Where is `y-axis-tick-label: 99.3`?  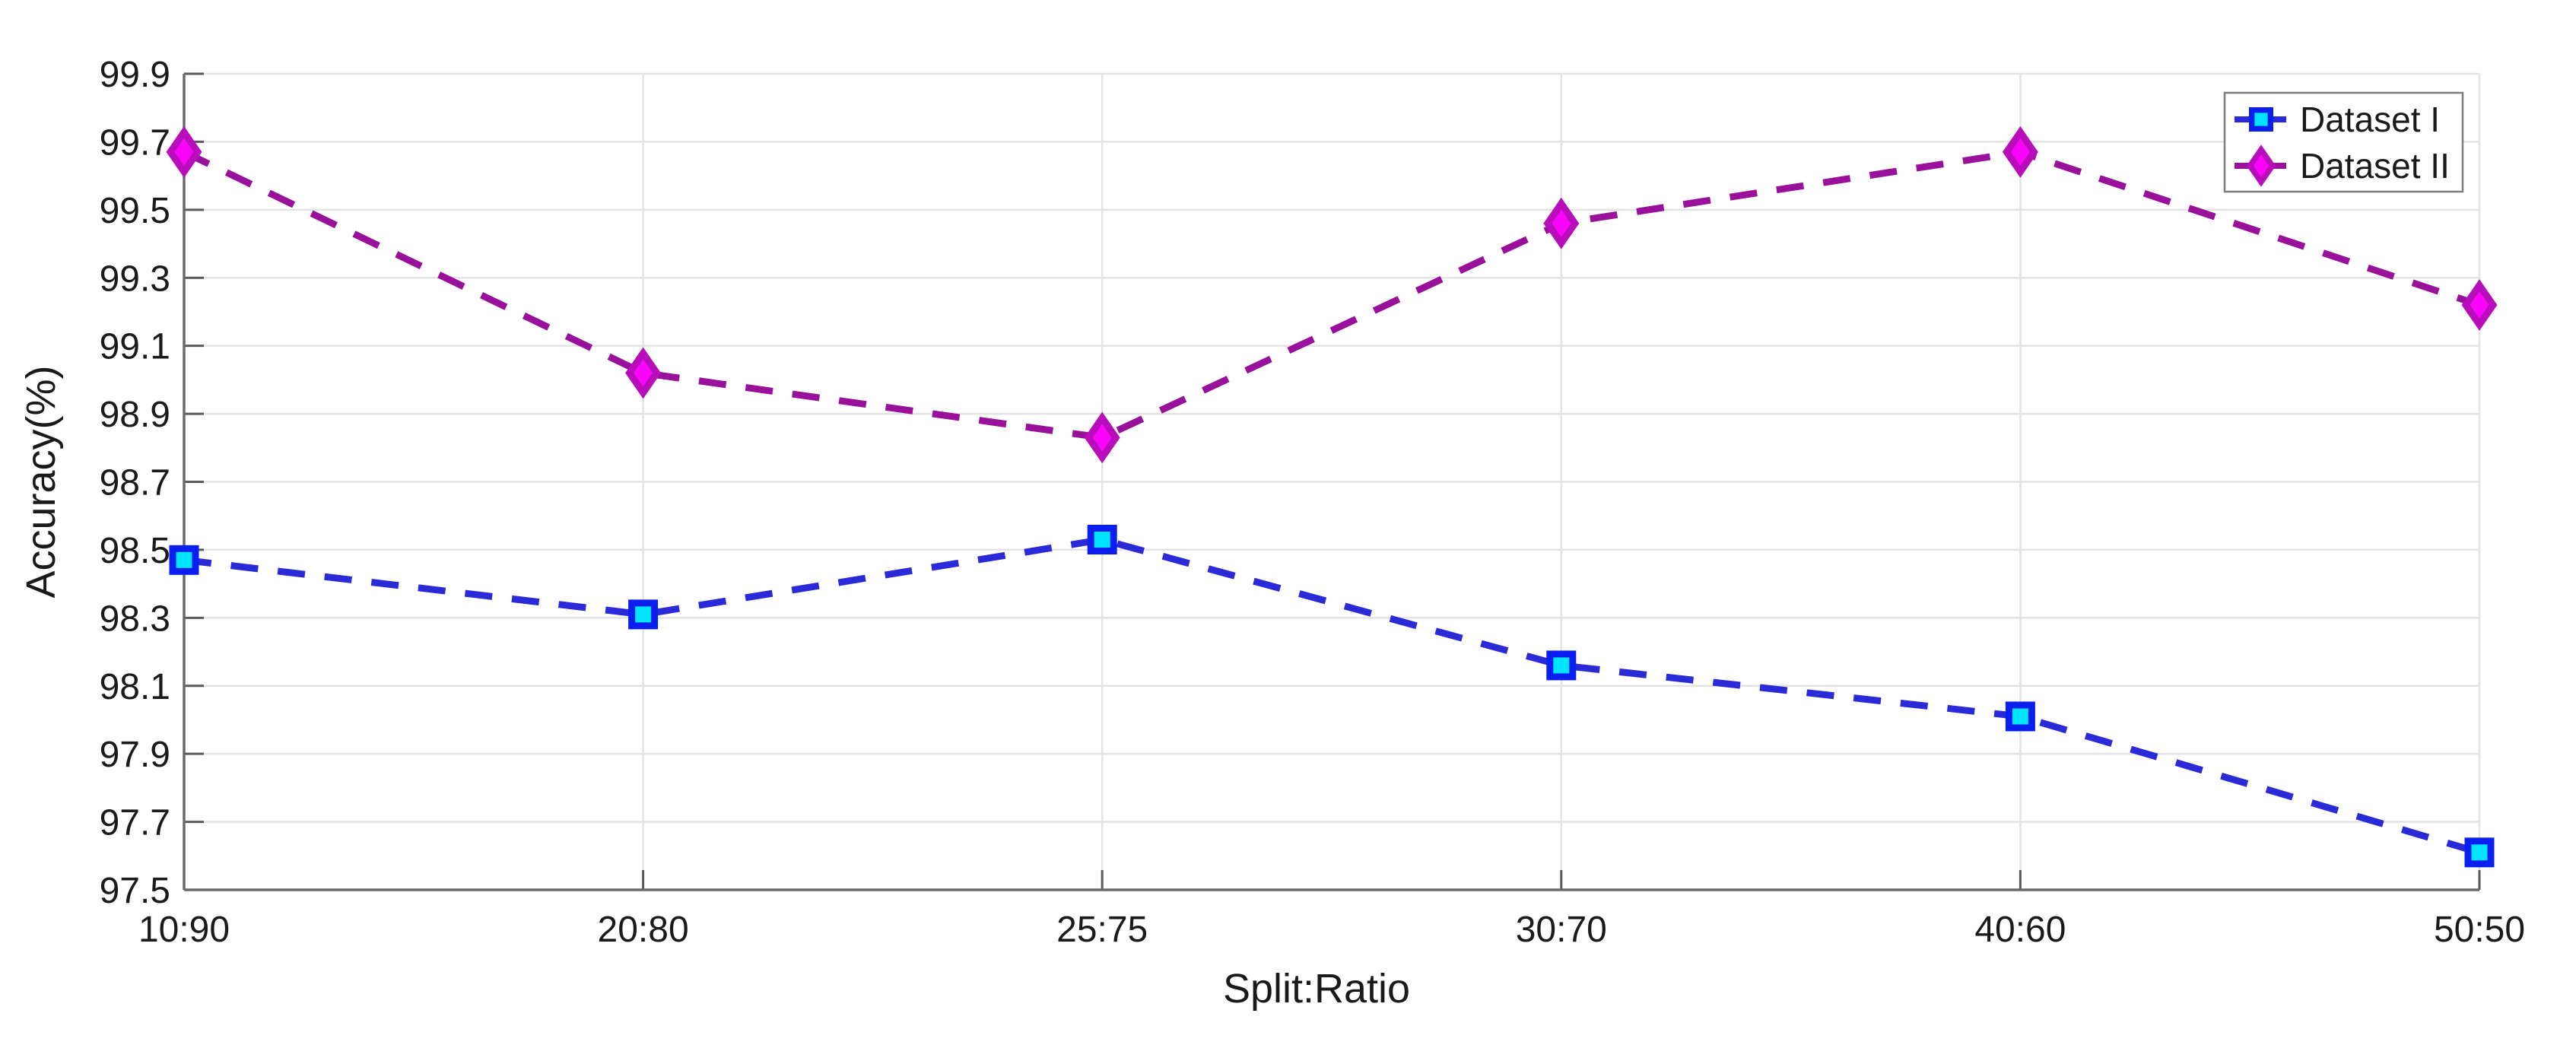 y-axis-tick-label: 99.3 is located at coordinates (135, 279).